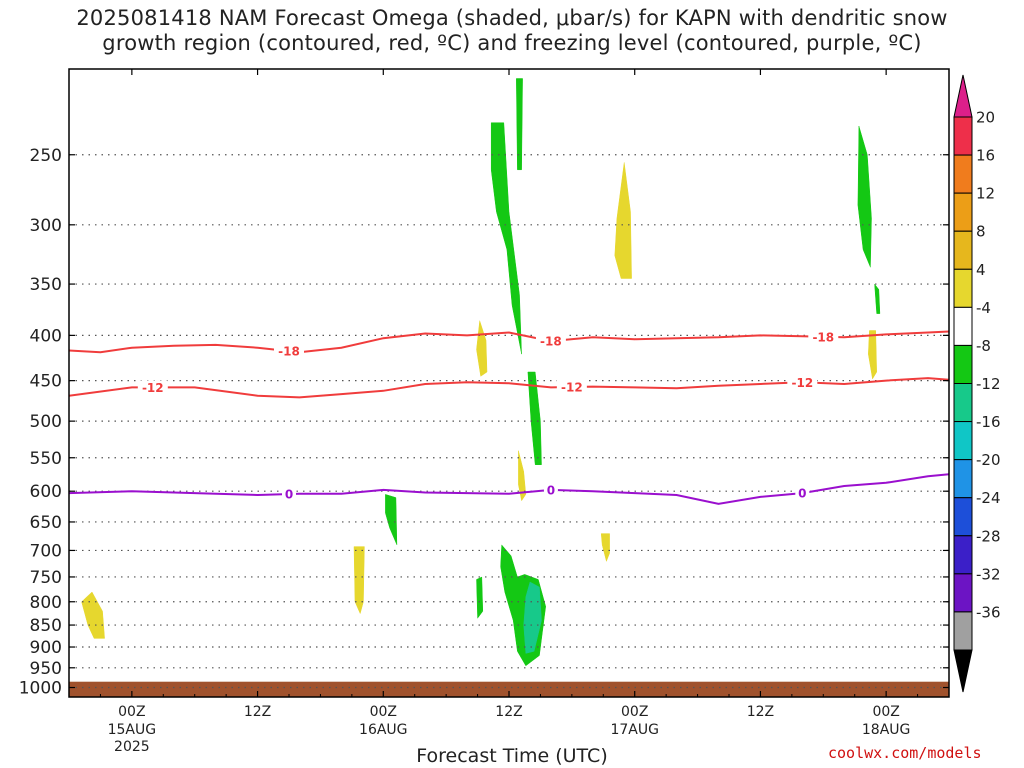 This screenshot has height=768, width=1024. What do you see at coordinates (886, 730) in the screenshot?
I see `x-tick-date: 18AUG` at bounding box center [886, 730].